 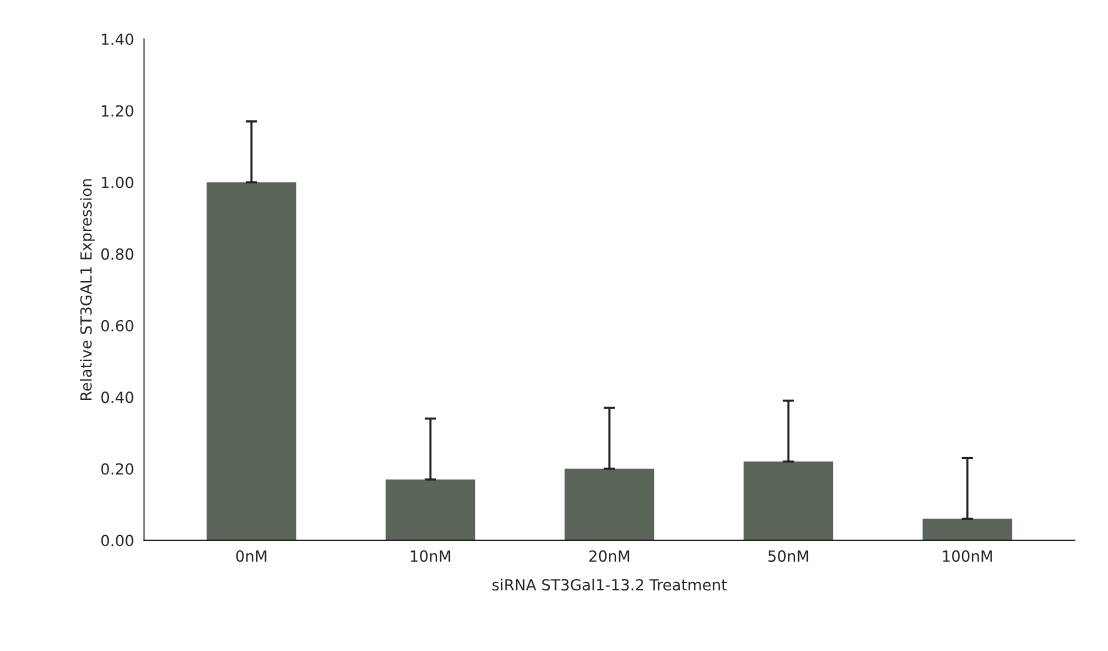 I want to click on y-tick-label: 0.60, so click(x=117, y=325).